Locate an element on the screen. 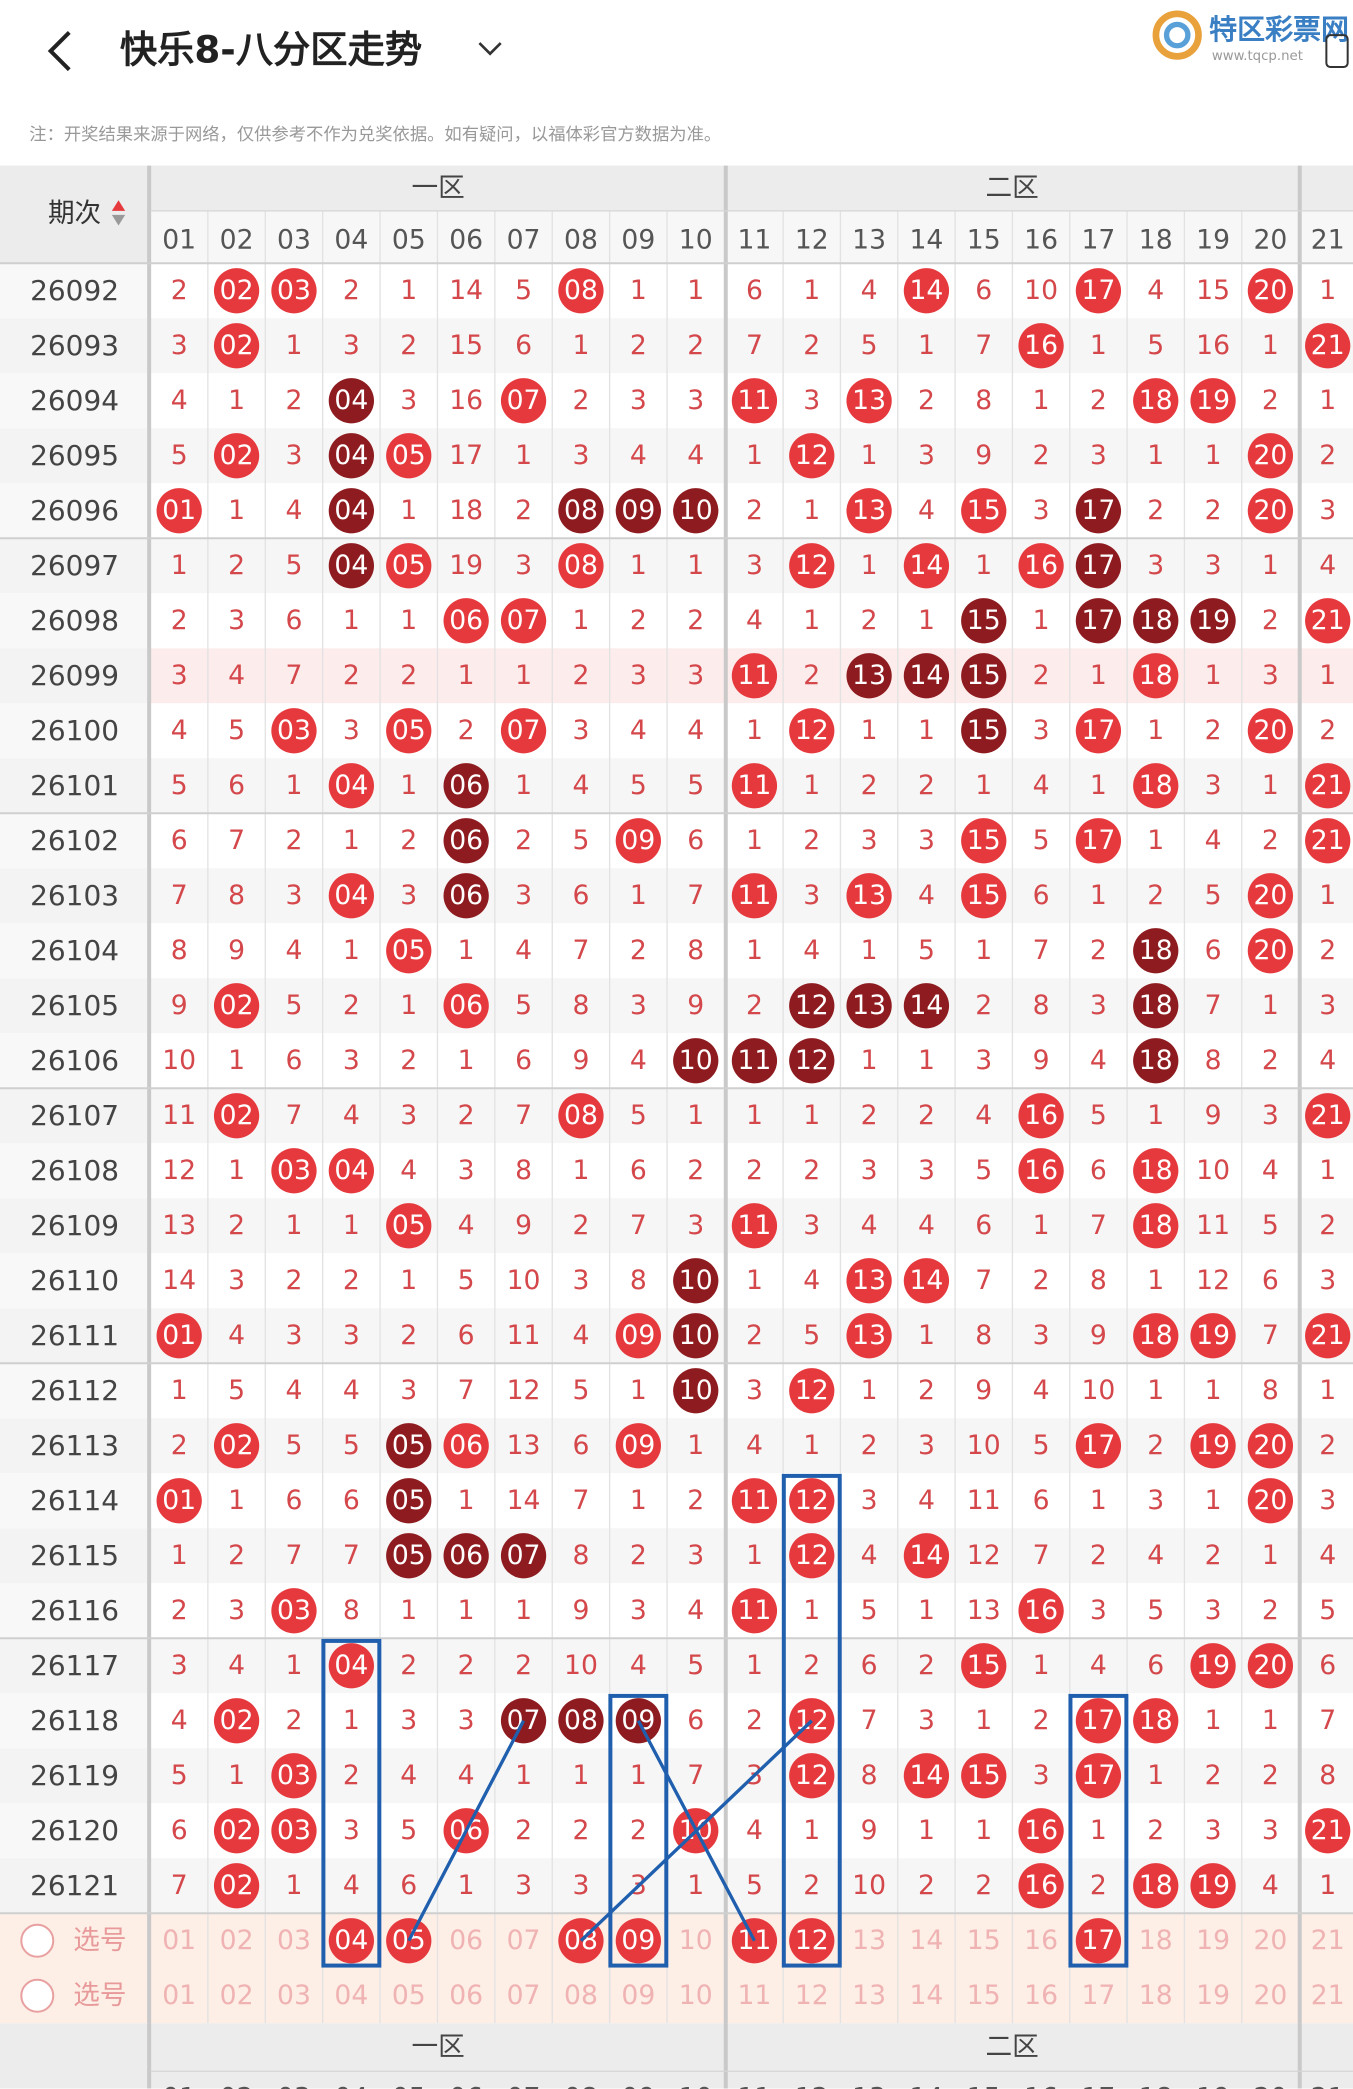 The width and height of the screenshot is (1353, 2089). miss-count: 4 is located at coordinates (351, 1115).